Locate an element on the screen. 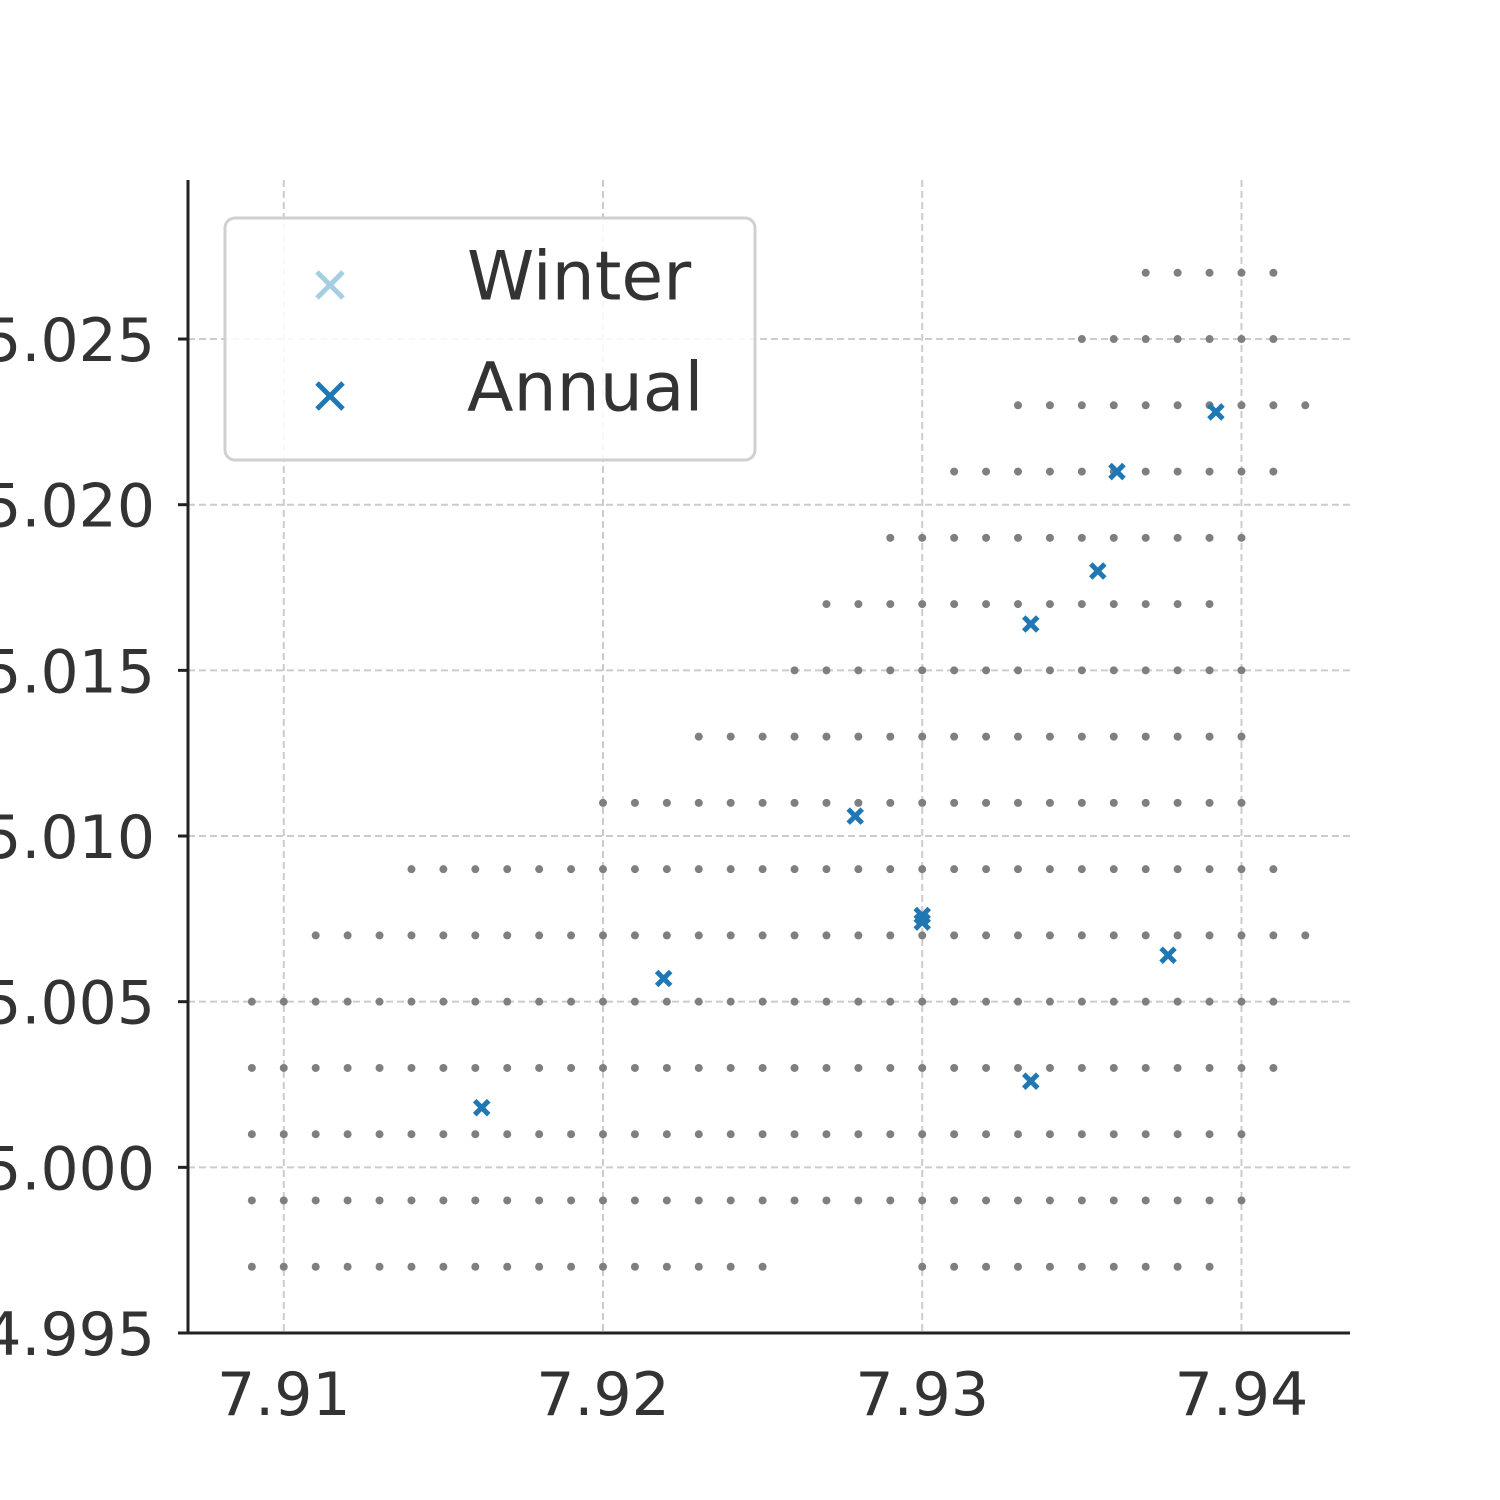 The height and width of the screenshot is (1500, 1500). x-tick-label: 7.92 is located at coordinates (603, 1395).